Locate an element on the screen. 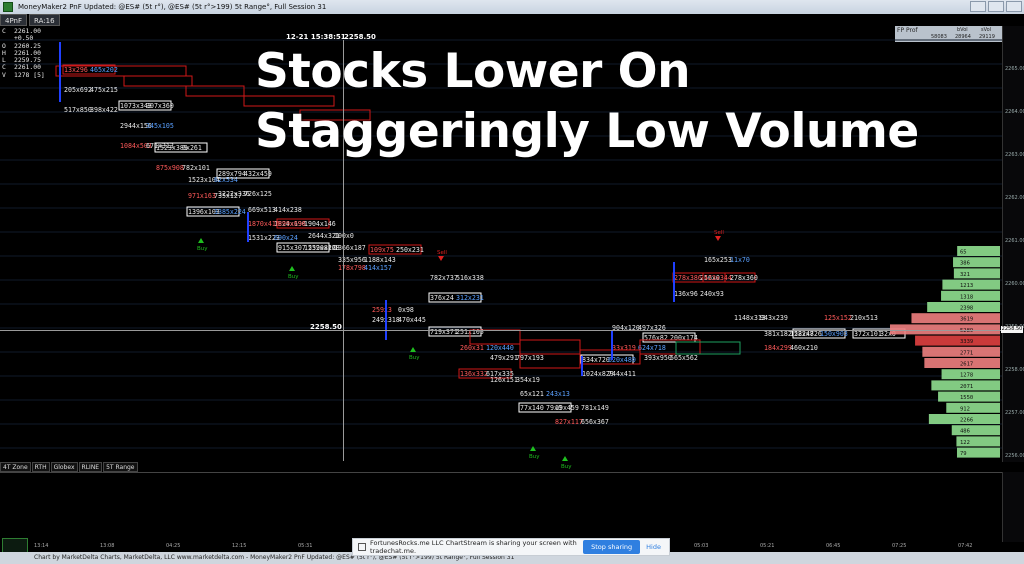 The image size is (1024, 564). hide-button: Hide is located at coordinates (653, 547).